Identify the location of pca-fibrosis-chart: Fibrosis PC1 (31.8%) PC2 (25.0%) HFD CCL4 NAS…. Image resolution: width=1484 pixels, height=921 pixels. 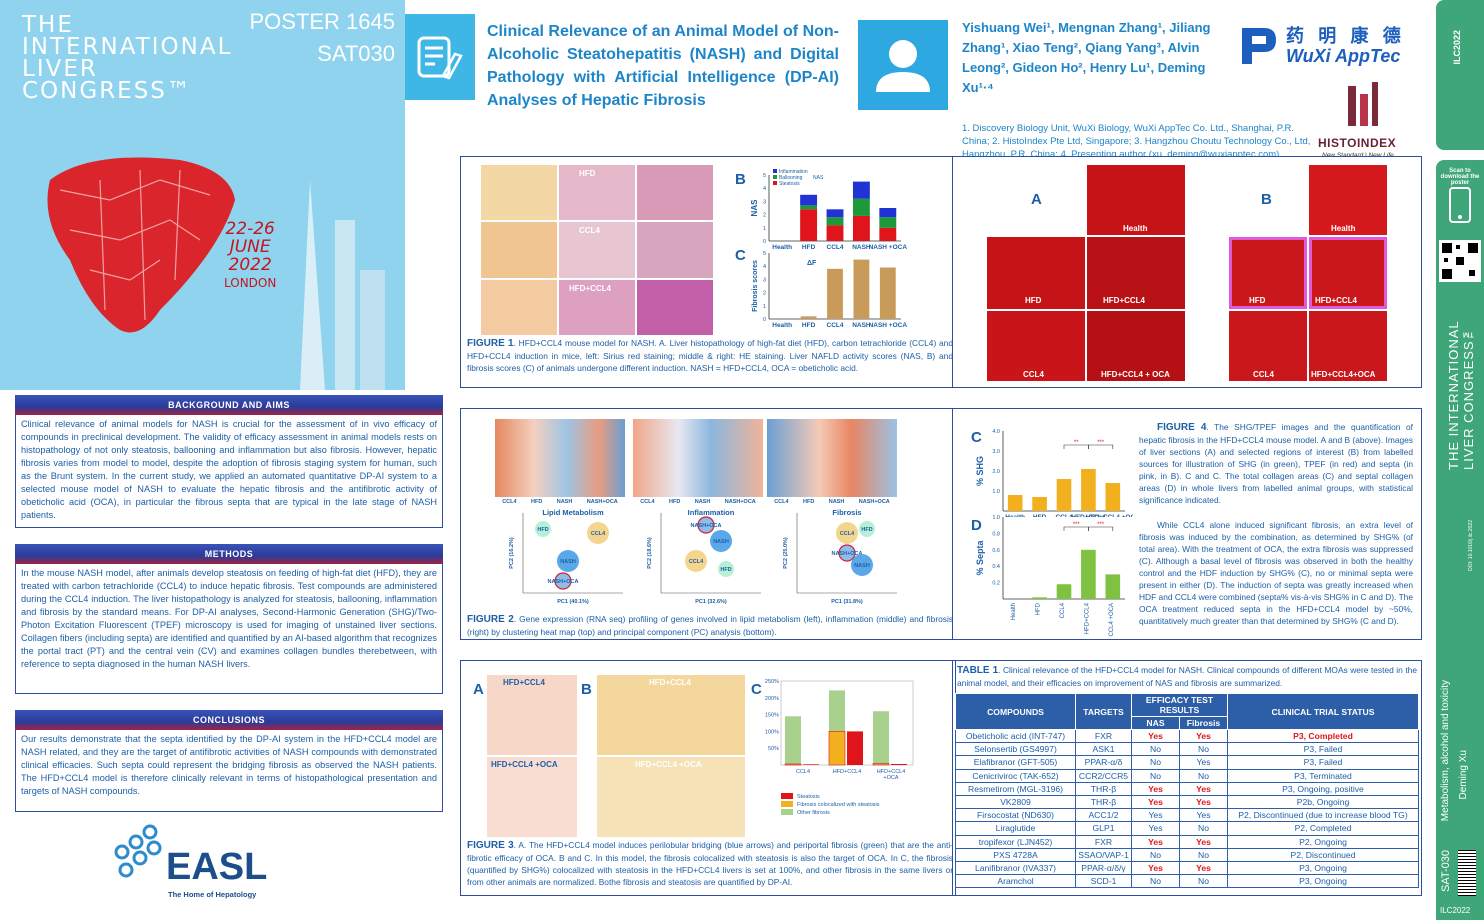
(840, 556).